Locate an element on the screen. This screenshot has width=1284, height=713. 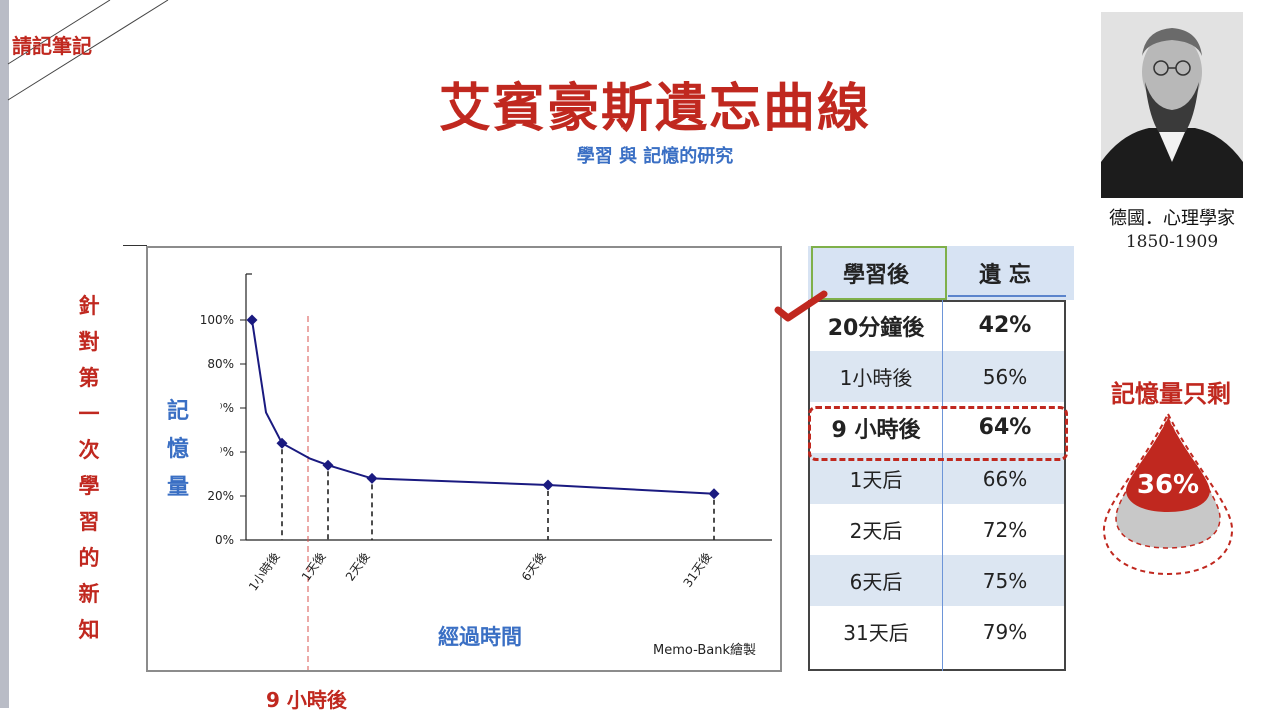
table-row: 1小時後 56% is located at coordinates (937, 376).